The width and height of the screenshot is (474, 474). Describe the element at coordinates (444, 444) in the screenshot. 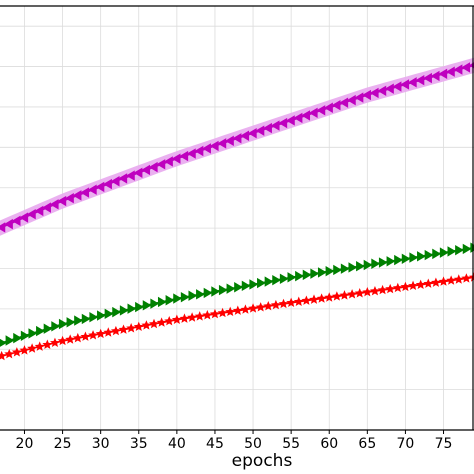

I see `x-tick-label: 75` at that location.